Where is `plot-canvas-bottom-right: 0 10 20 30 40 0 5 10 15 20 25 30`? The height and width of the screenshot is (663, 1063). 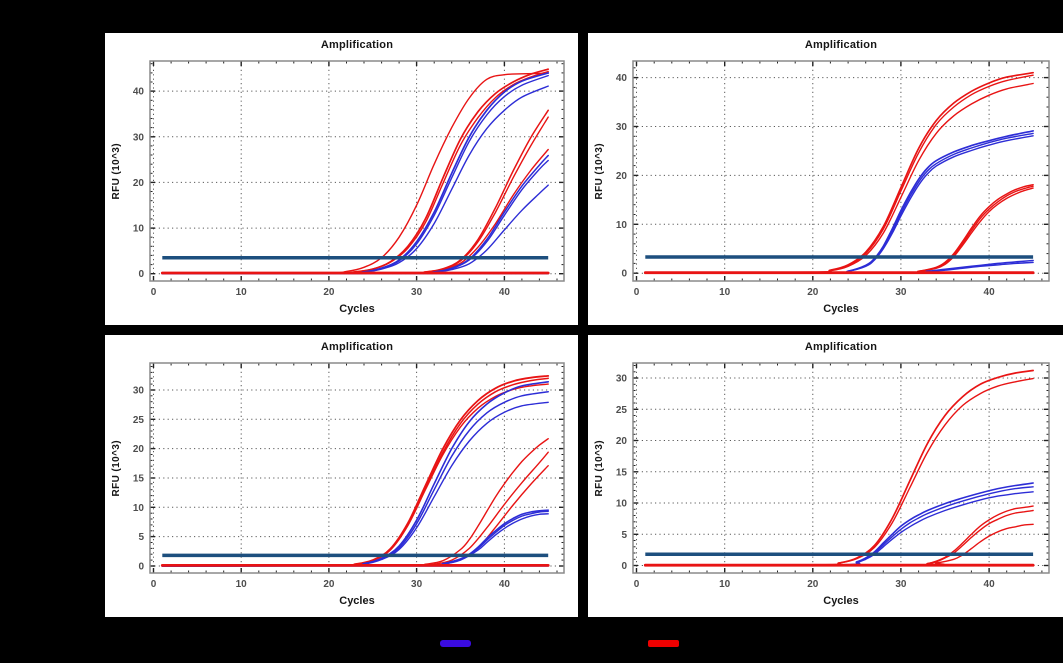
plot-canvas-bottom-right: 0 10 20 30 40 0 5 10 15 20 25 30 is located at coordinates (833, 476).